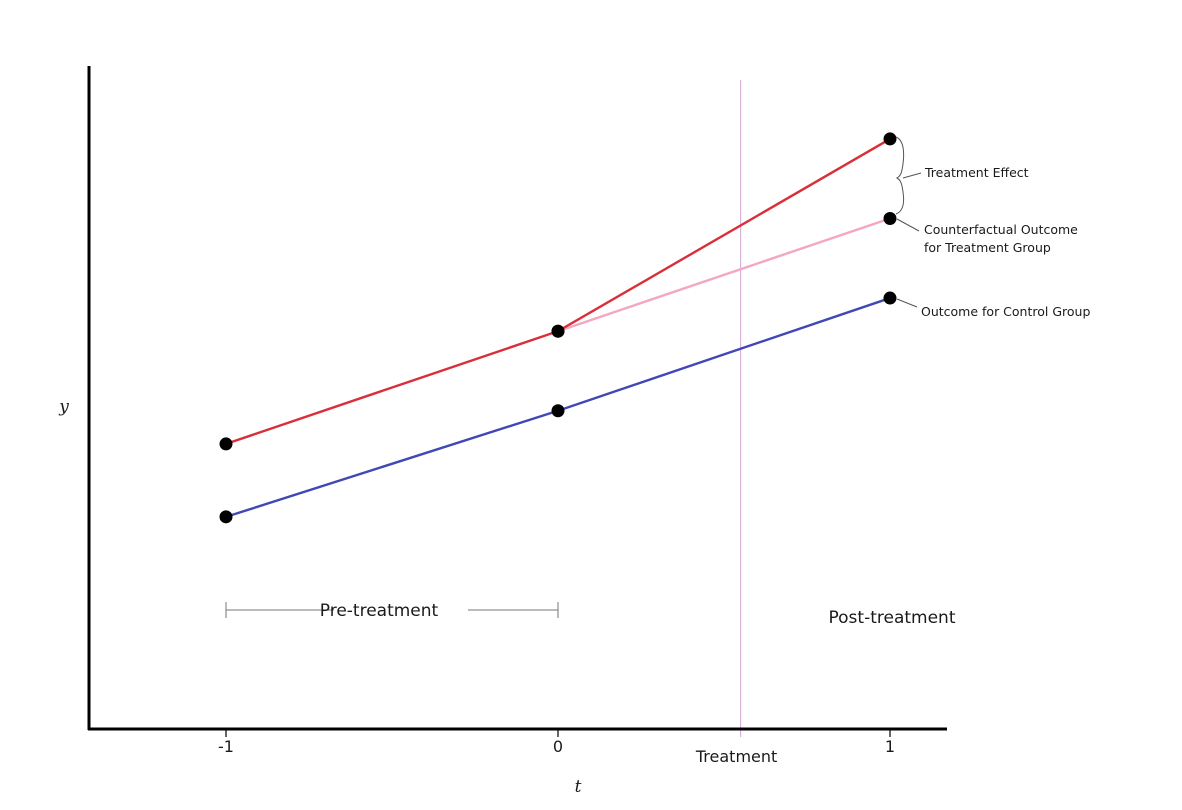 This screenshot has width=1182, height=810. I want to click on y-axis-label: y, so click(63, 407).